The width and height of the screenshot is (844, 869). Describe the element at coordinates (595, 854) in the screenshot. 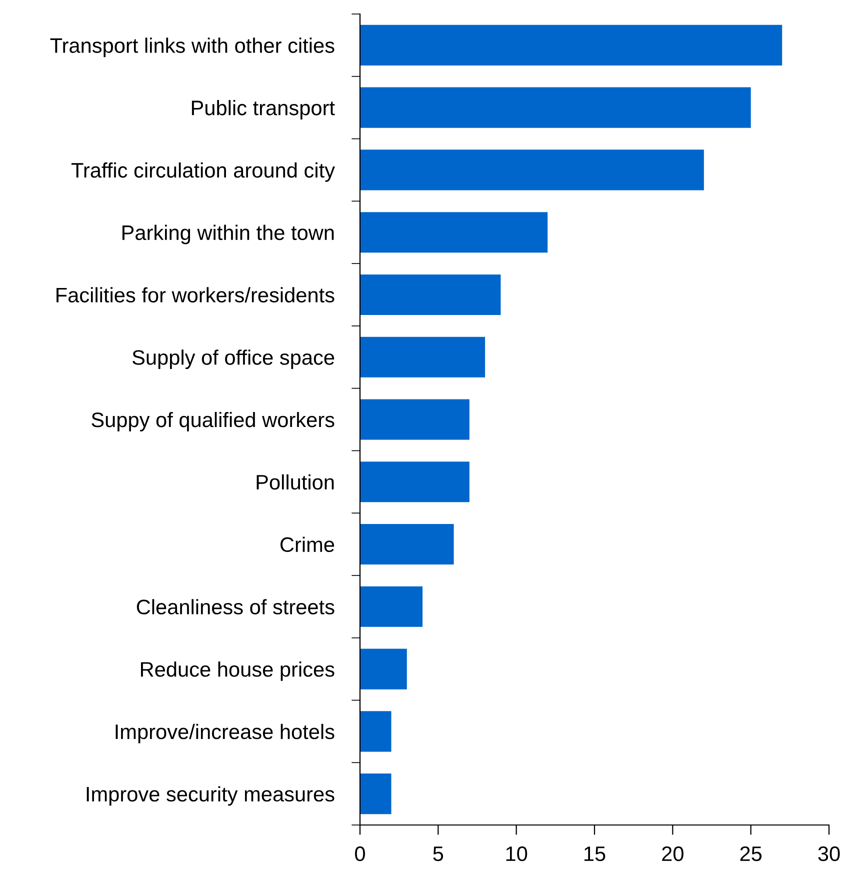

I see `x-tick-label: 15` at that location.